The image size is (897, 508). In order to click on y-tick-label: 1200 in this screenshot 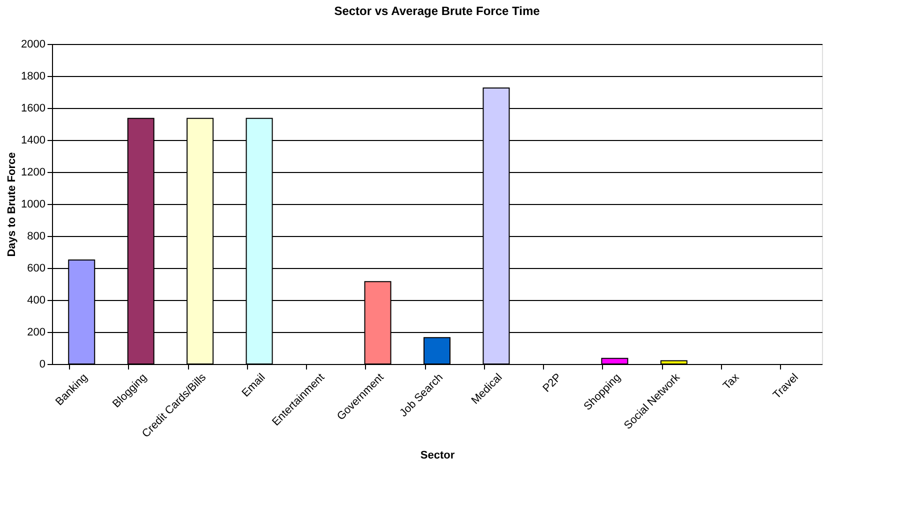, I will do `click(33, 172)`.